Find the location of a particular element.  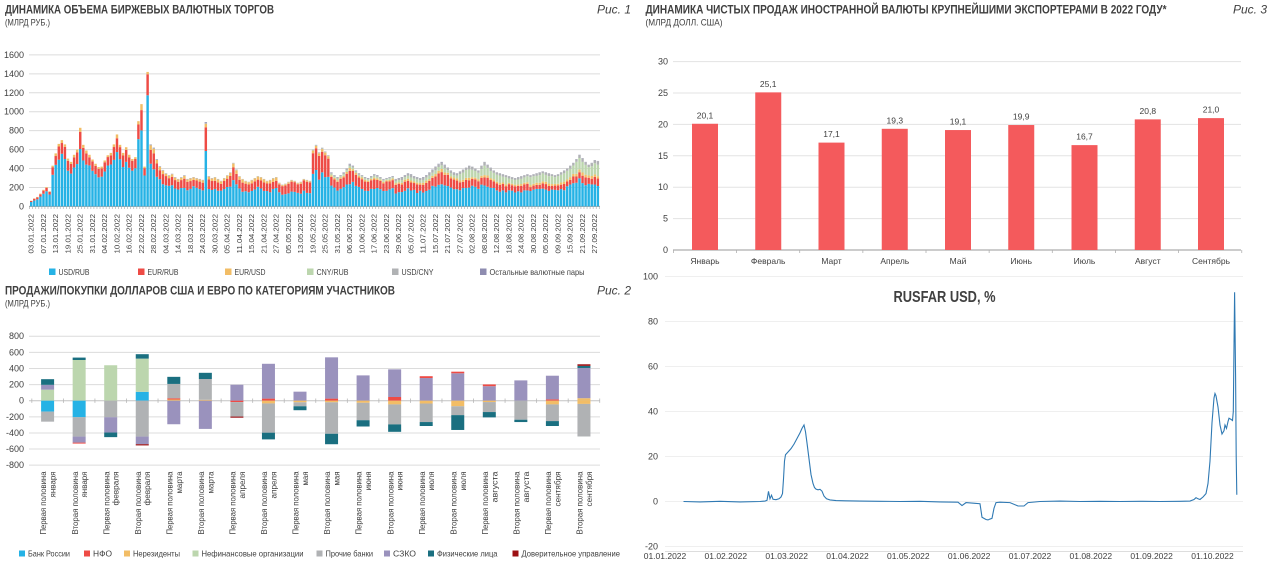

svg-text: 16.02.2022 is located at coordinates (129, 234).